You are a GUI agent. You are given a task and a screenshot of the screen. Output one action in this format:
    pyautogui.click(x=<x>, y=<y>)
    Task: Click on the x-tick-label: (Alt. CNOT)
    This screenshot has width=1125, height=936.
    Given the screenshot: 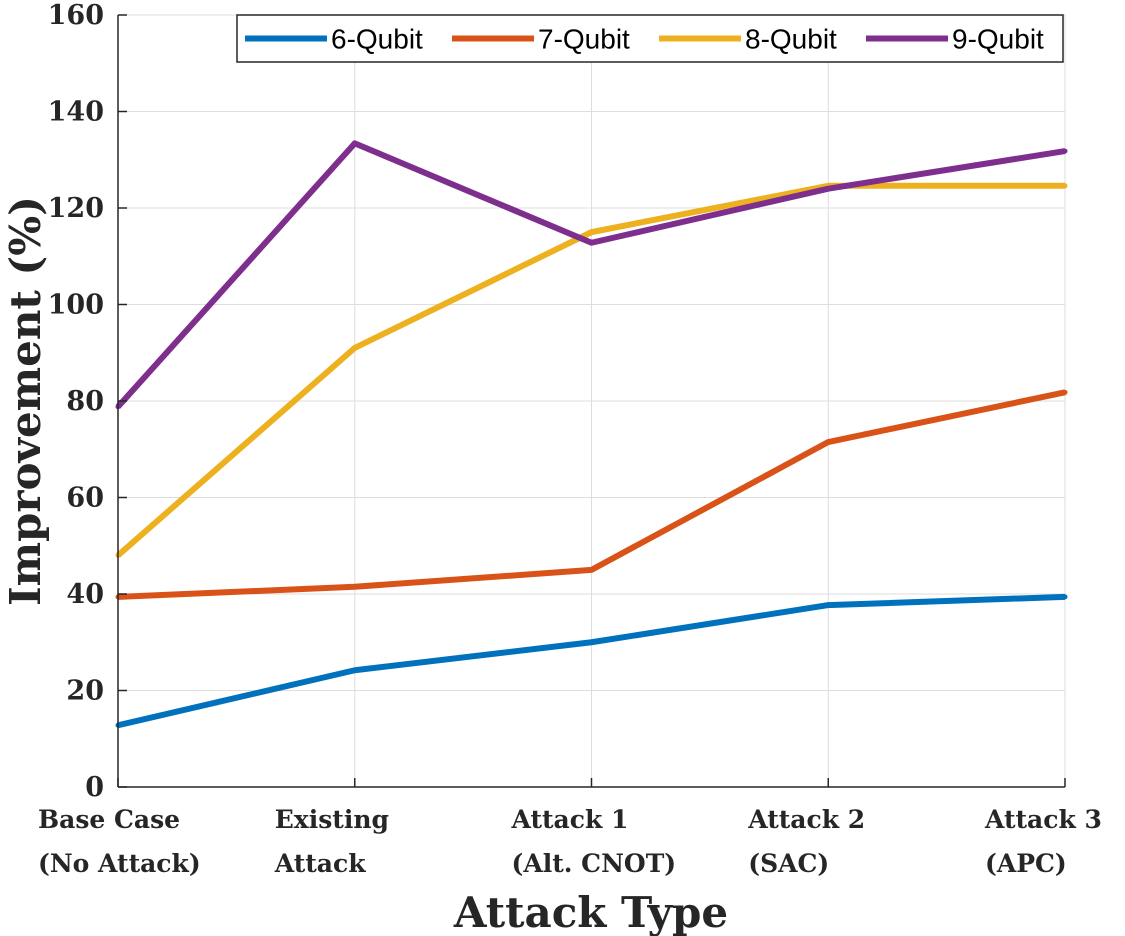 What is the action you would take?
    pyautogui.click(x=594, y=863)
    